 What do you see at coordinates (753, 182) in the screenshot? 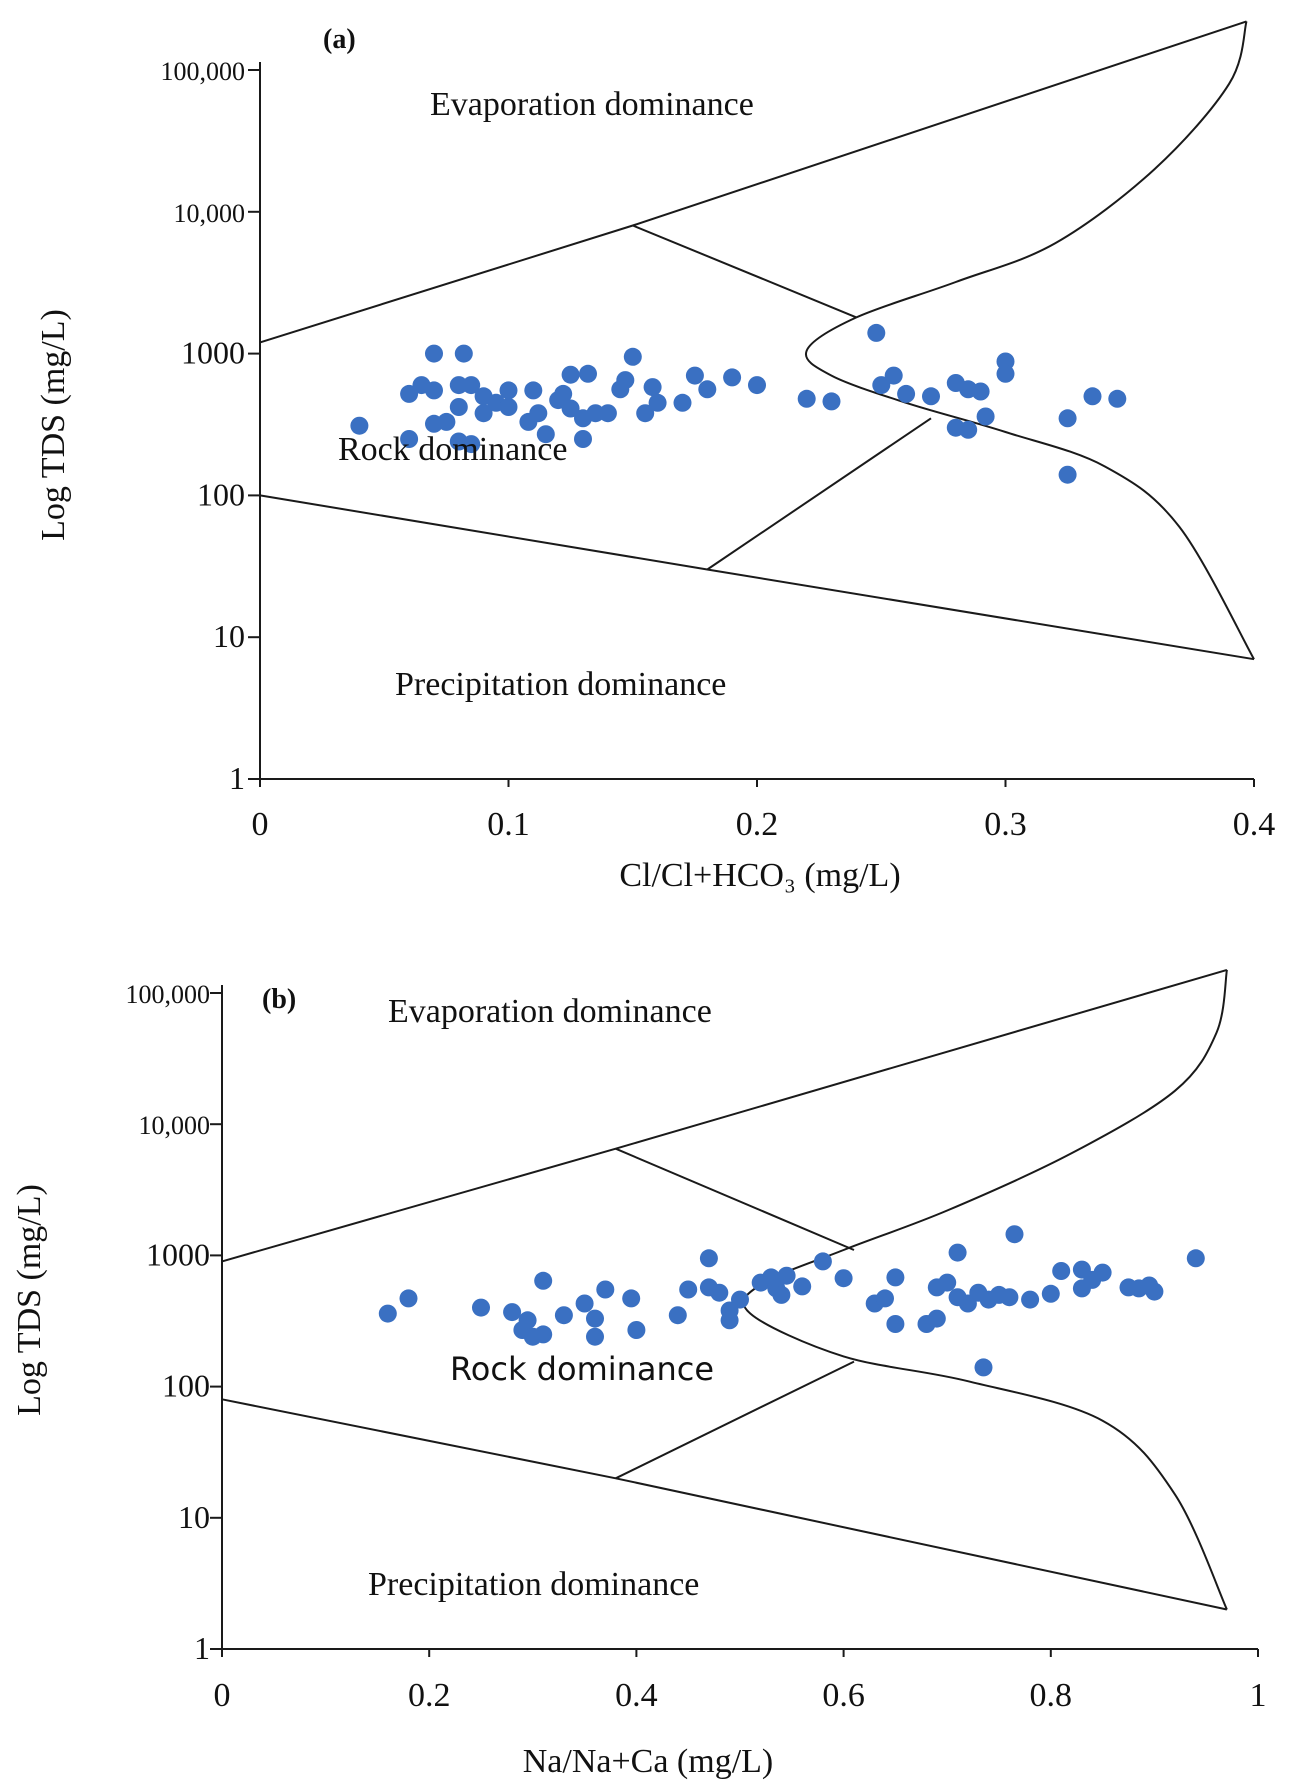
I see `panel-a-boundary-upper` at bounding box center [753, 182].